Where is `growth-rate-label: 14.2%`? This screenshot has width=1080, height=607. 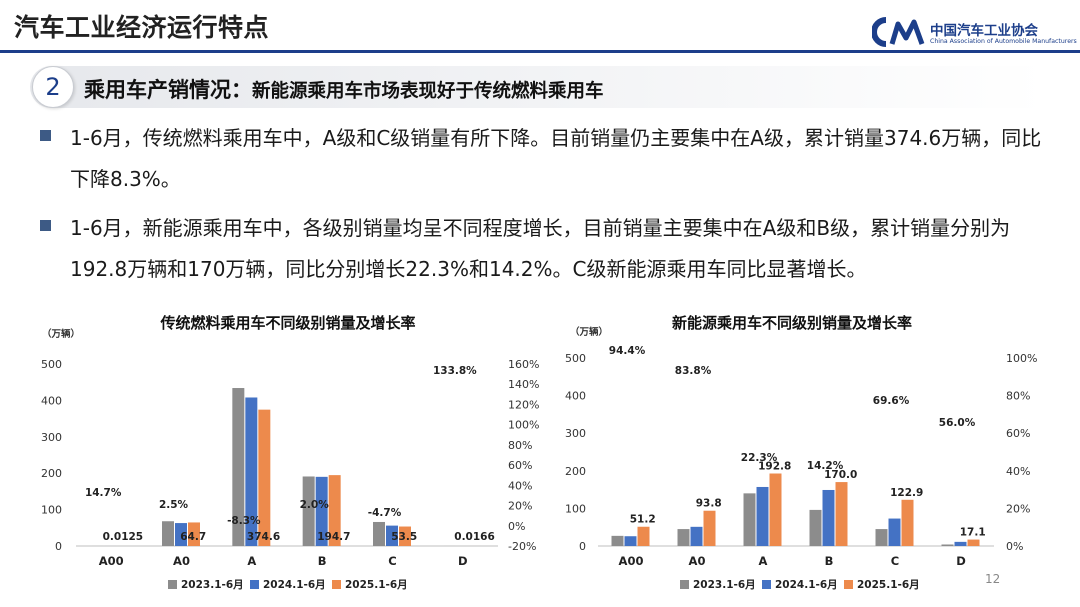
growth-rate-label: 14.2% is located at coordinates (825, 466).